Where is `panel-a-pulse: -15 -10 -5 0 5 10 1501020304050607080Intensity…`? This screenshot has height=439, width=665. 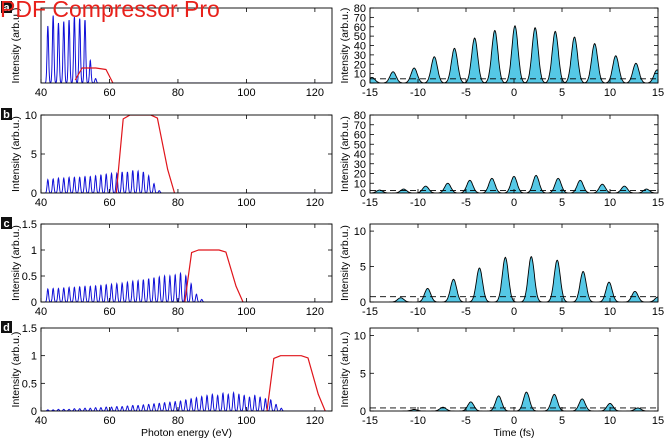
panel-a-pulse: -15 -10 -5 0 5 10 1501020304050607080Intensity… is located at coordinates (501, 51).